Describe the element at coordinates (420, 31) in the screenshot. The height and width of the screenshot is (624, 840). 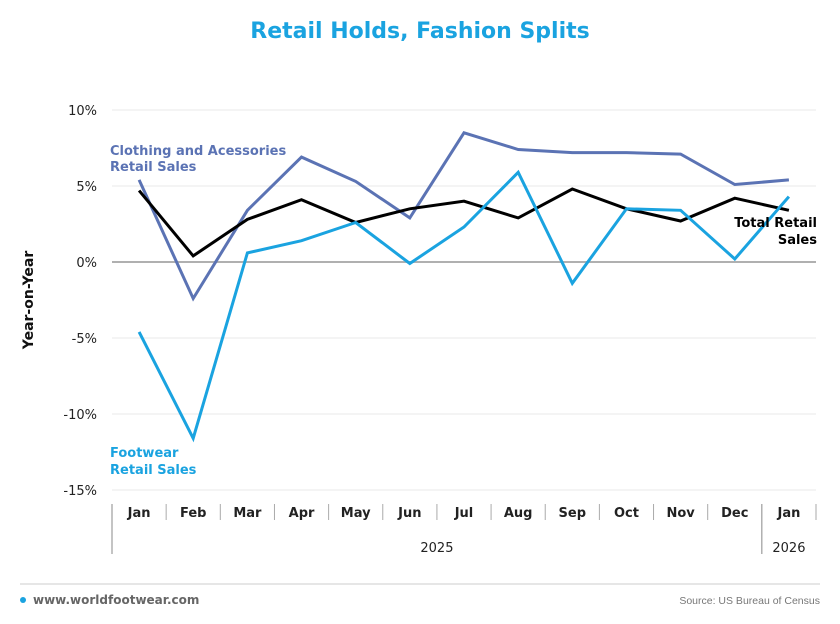
I see `chart-title: Retail Holds, Fashion Splits` at that location.